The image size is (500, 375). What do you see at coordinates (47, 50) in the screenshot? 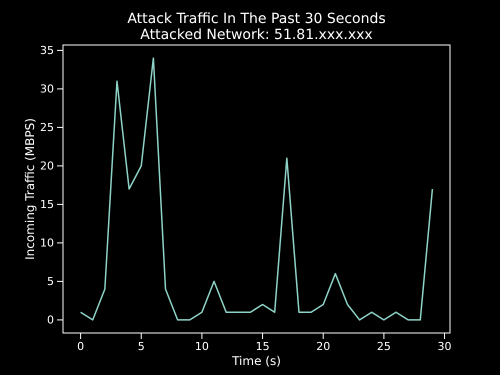
I see `y-tick-label: 35` at bounding box center [47, 50].